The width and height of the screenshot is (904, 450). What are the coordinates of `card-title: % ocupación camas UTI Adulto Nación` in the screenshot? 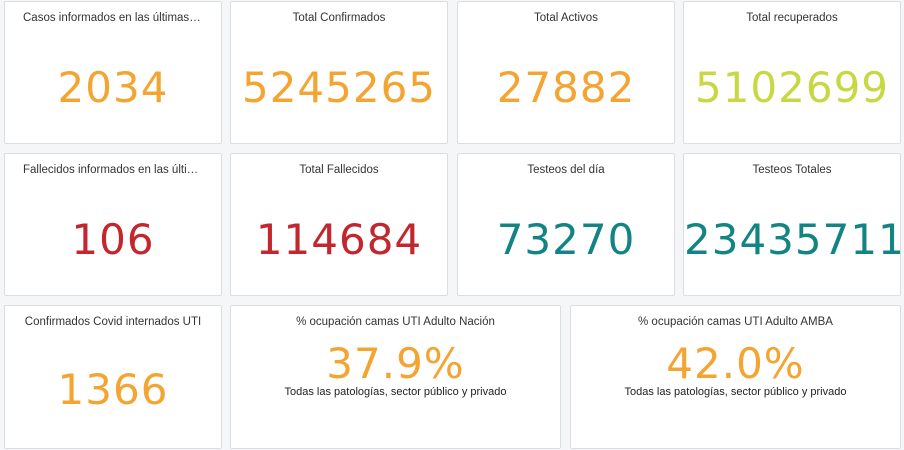 It's located at (395, 322).